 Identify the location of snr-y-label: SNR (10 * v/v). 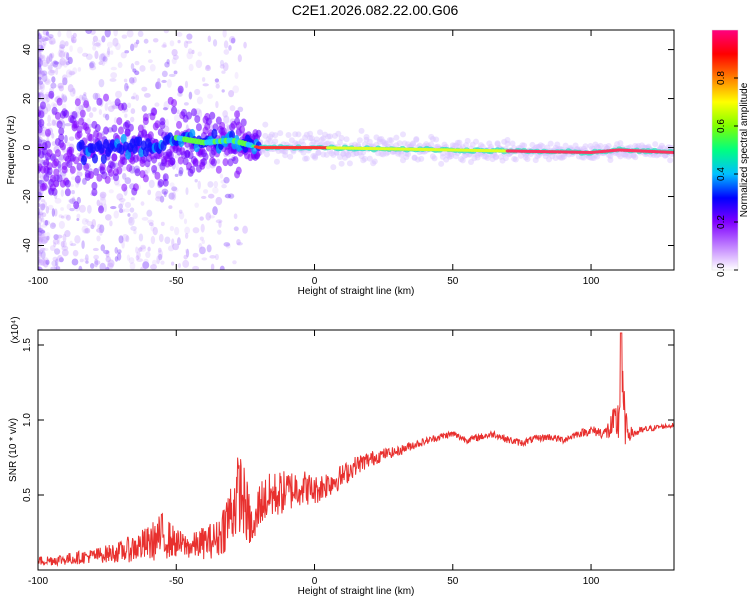
(13, 450).